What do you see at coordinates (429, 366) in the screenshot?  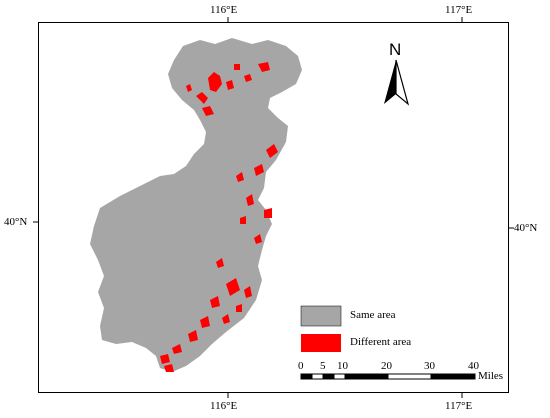 I see `scale-label-30: 30` at bounding box center [429, 366].